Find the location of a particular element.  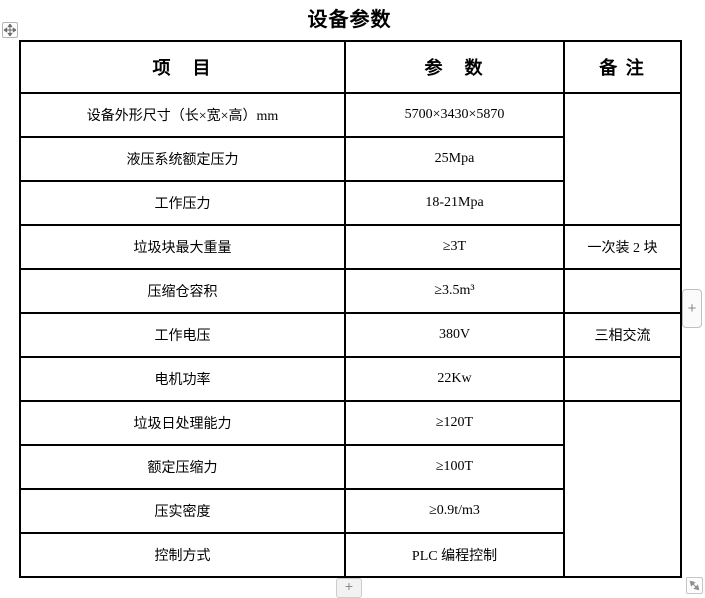

item-cell: 设备外形尺寸（长×宽×高）mm is located at coordinates (182, 115).